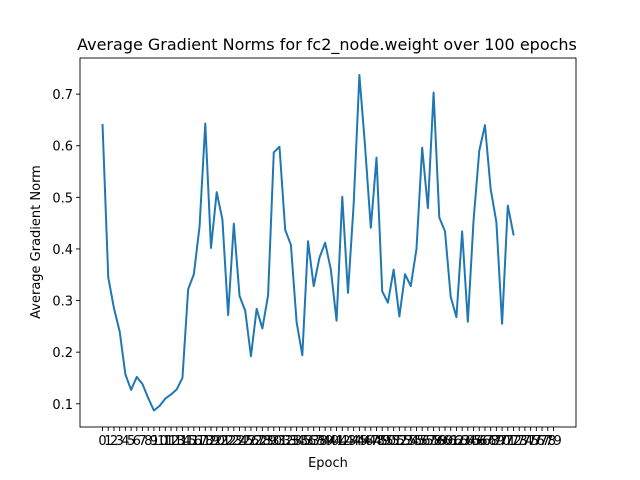  What do you see at coordinates (348, 441) in the screenshot?
I see `x-tick-label: 43` at bounding box center [348, 441].